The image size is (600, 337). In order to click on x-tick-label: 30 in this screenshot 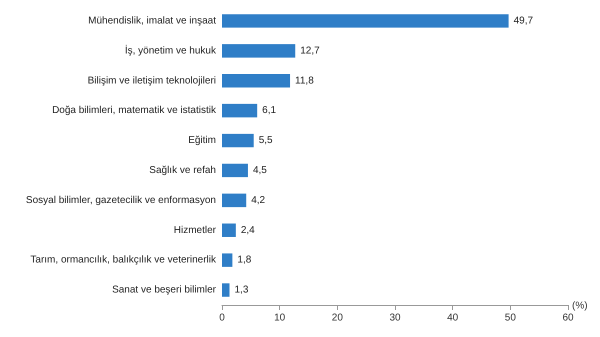, I will do `click(395, 318)`.